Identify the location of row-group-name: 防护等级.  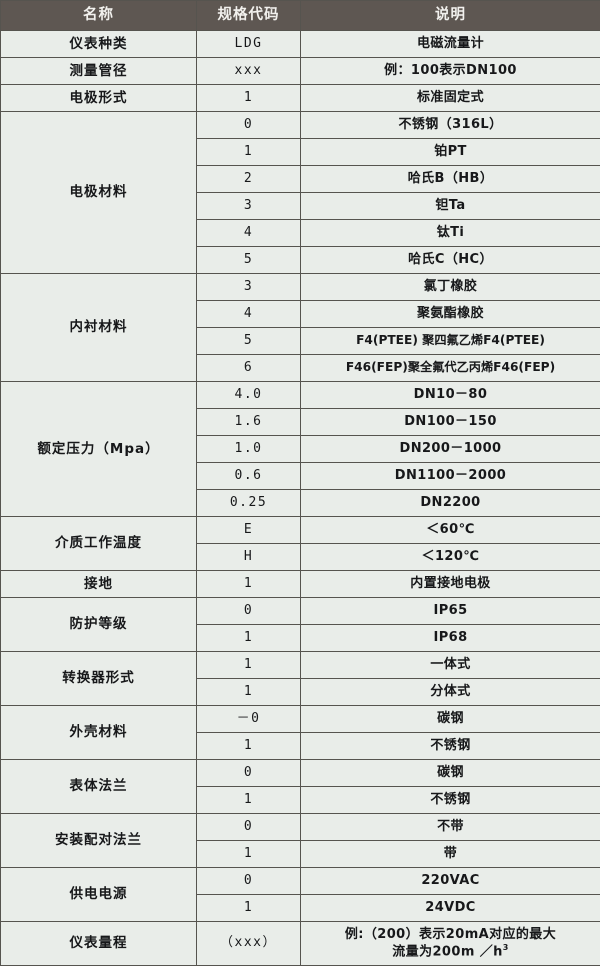
(99, 625).